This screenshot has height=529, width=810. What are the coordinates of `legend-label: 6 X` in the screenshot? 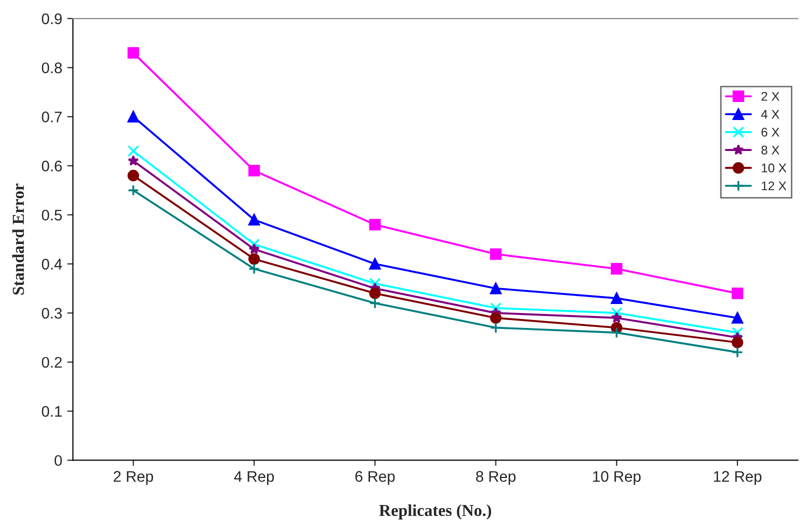 It's located at (771, 132).